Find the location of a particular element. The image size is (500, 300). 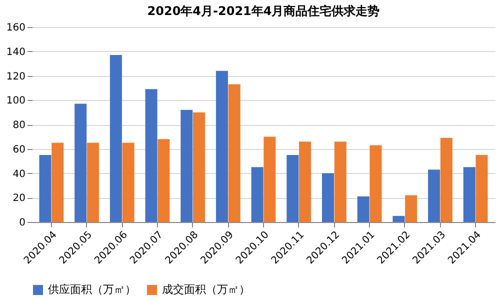

chart-title: 2020年4月-2021年4月商品住宅供求走势 is located at coordinates (263, 11).